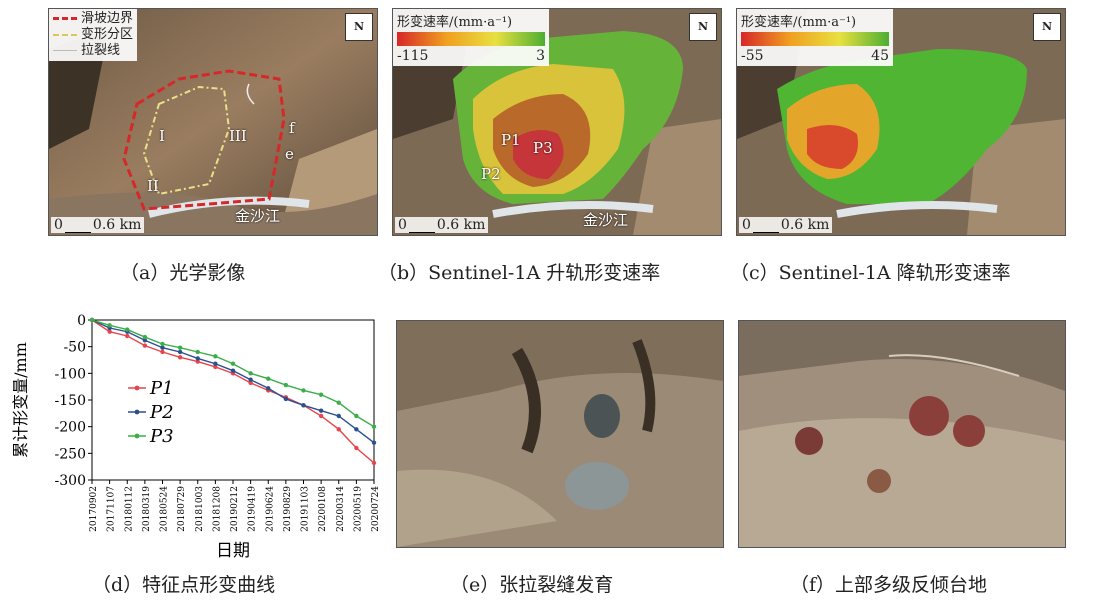 Image resolution: width=1106 pixels, height=605 pixels. What do you see at coordinates (413, 56) in the screenshot?
I see `colorbar-min: -115` at bounding box center [413, 56].